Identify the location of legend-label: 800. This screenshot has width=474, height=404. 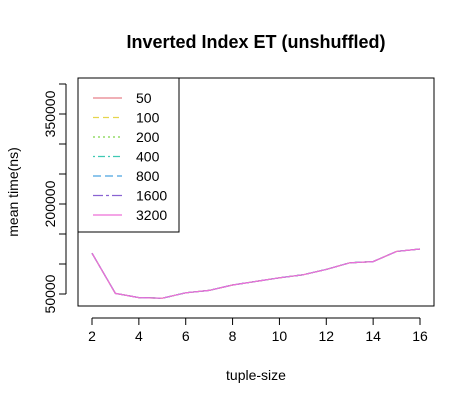
(148, 176).